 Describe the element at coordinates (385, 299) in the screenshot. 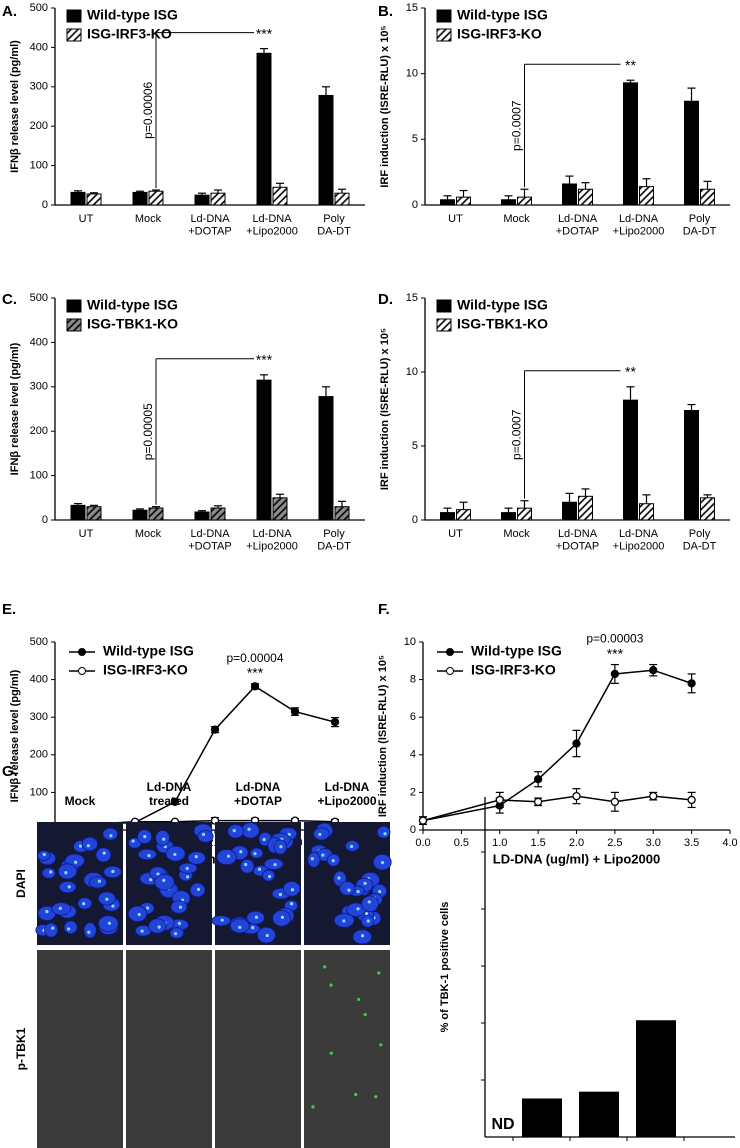

I see `panel-label: D.` at that location.